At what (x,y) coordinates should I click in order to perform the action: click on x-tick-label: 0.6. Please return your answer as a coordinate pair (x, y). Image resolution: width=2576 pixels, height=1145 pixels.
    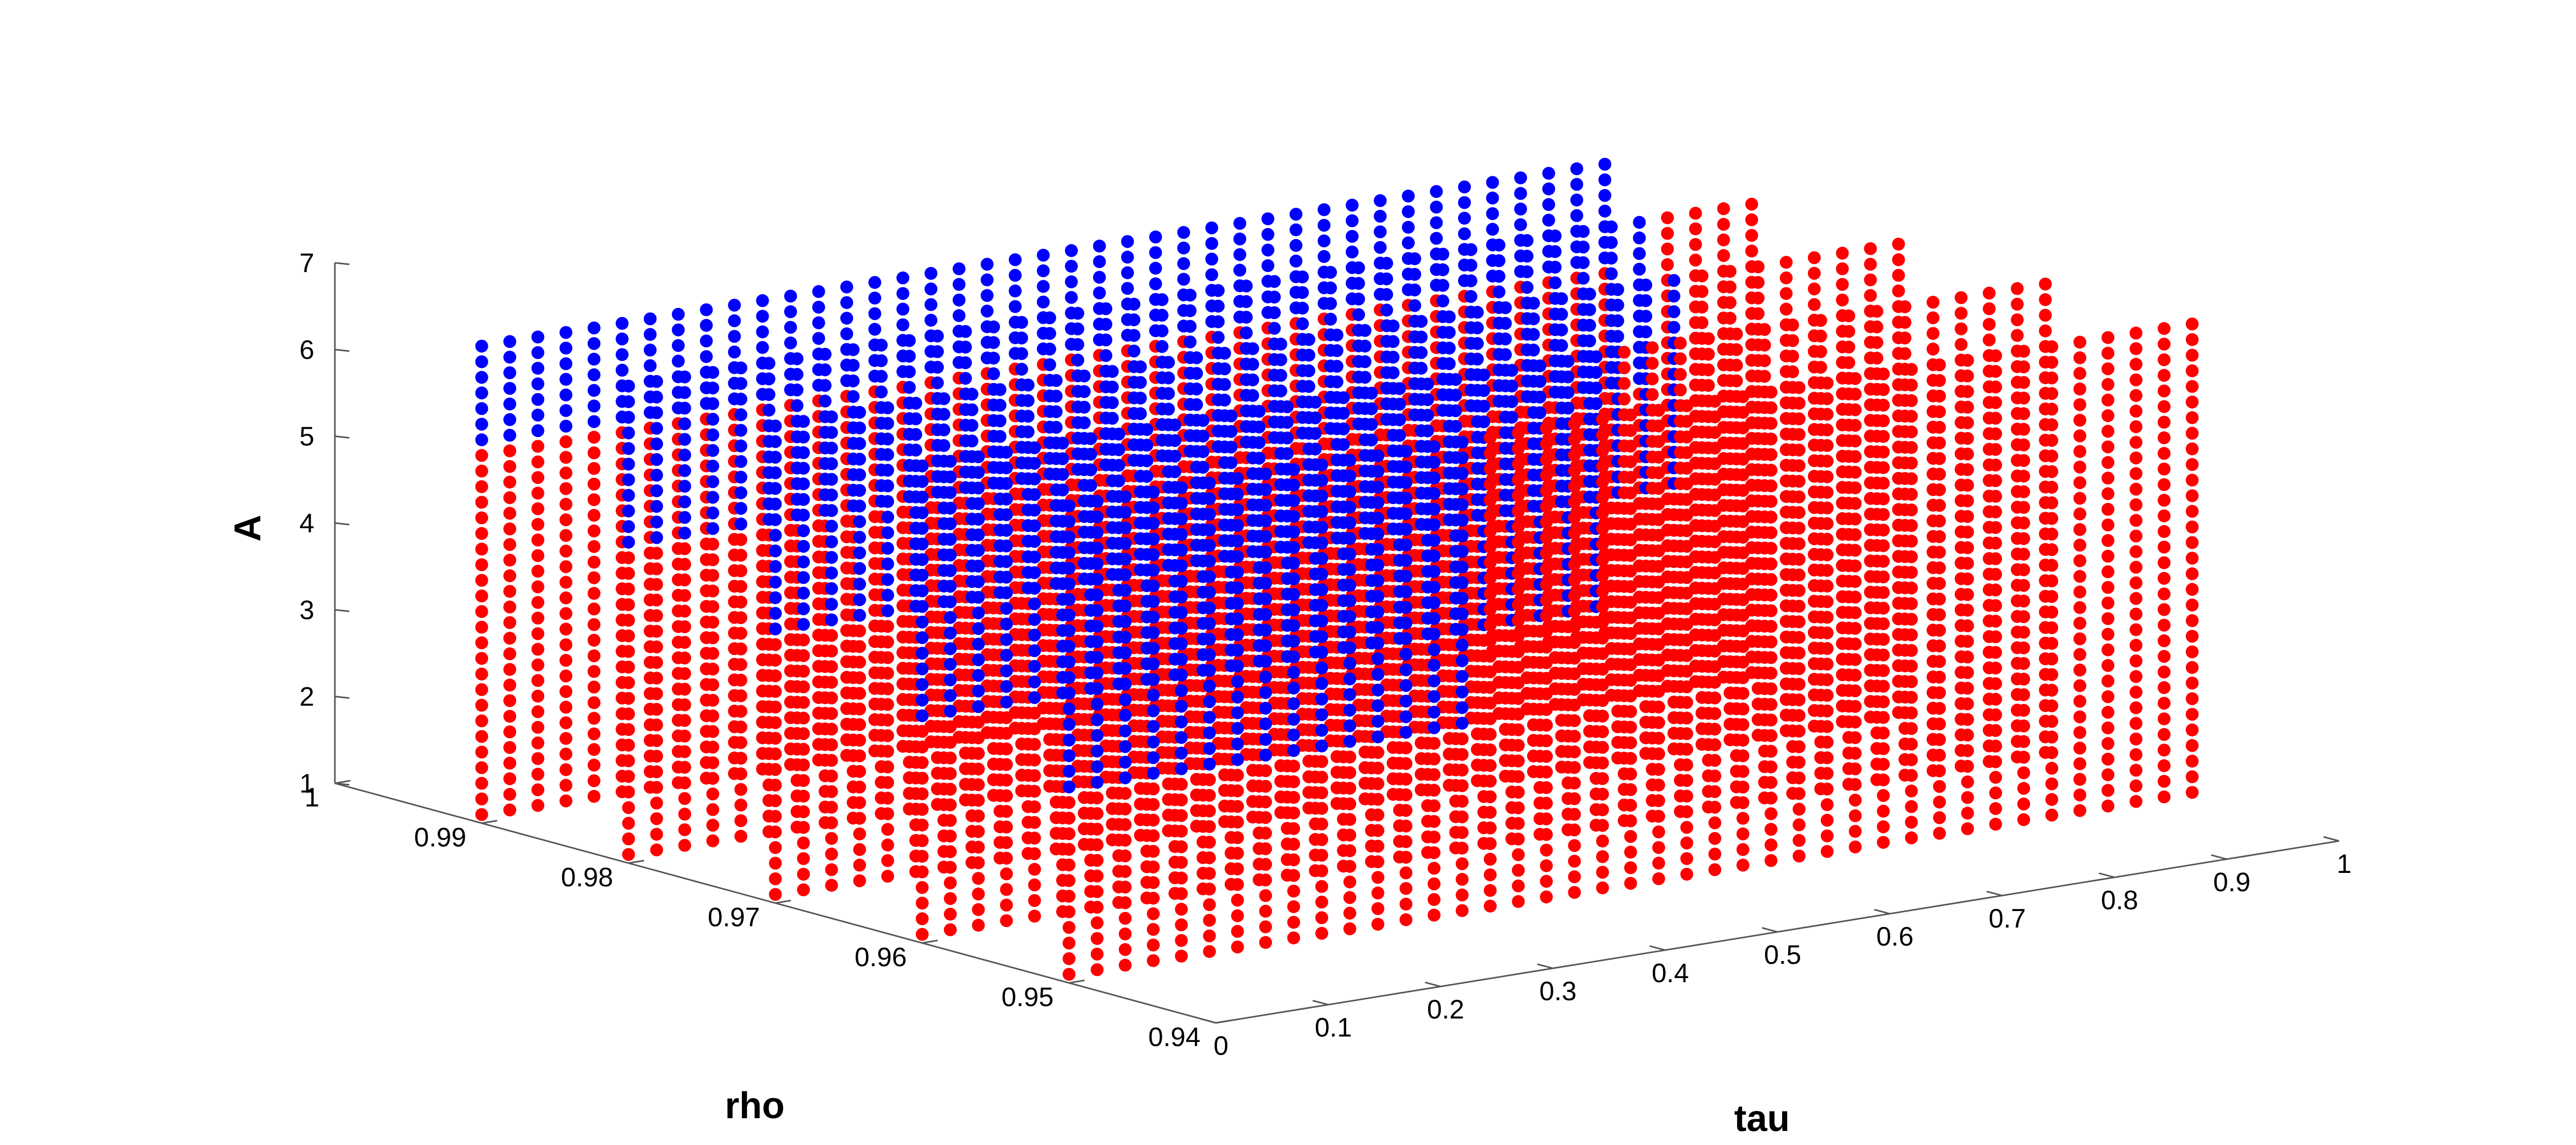
    Looking at the image, I should click on (1894, 937).